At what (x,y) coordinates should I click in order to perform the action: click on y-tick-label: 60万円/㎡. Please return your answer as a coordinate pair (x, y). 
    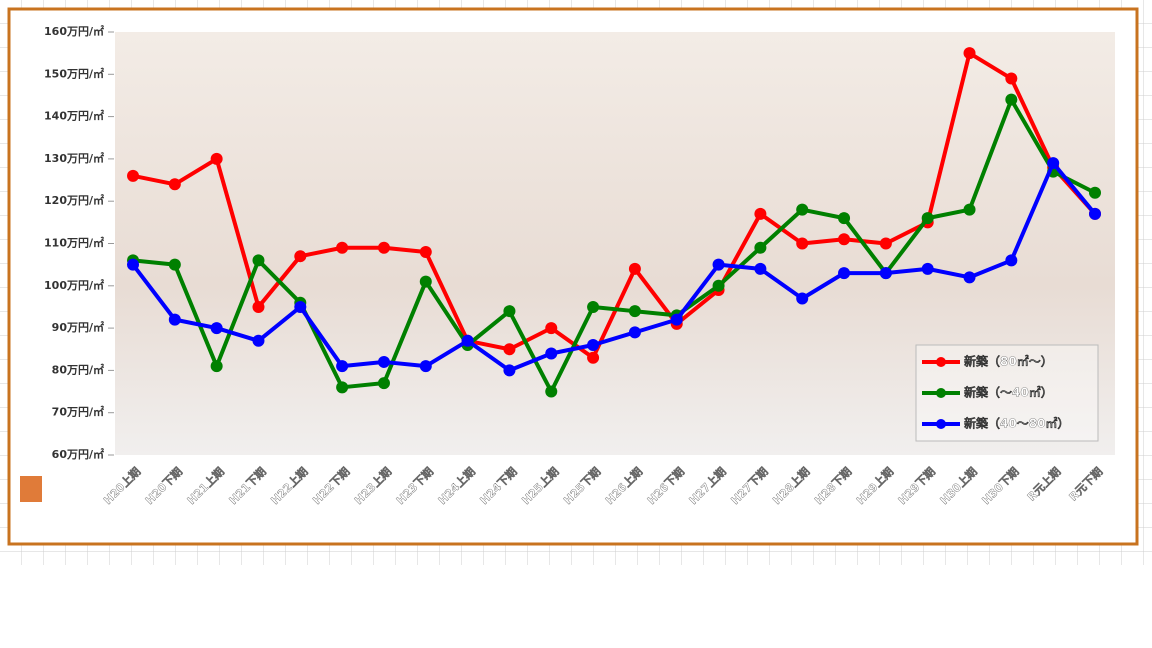
    Looking at the image, I should click on (78, 454).